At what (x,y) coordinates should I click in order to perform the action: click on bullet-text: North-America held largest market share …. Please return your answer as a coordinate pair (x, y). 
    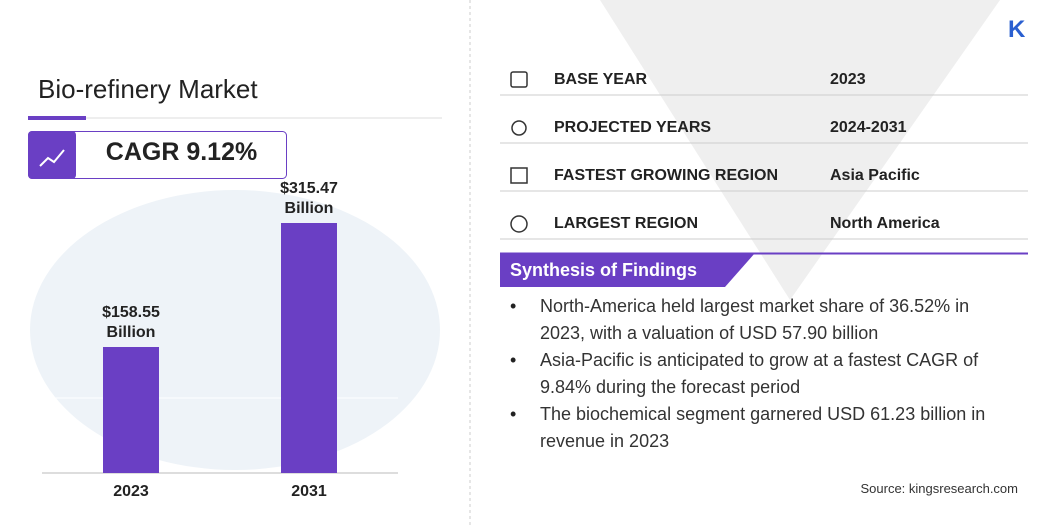
    Looking at the image, I should click on (755, 319).